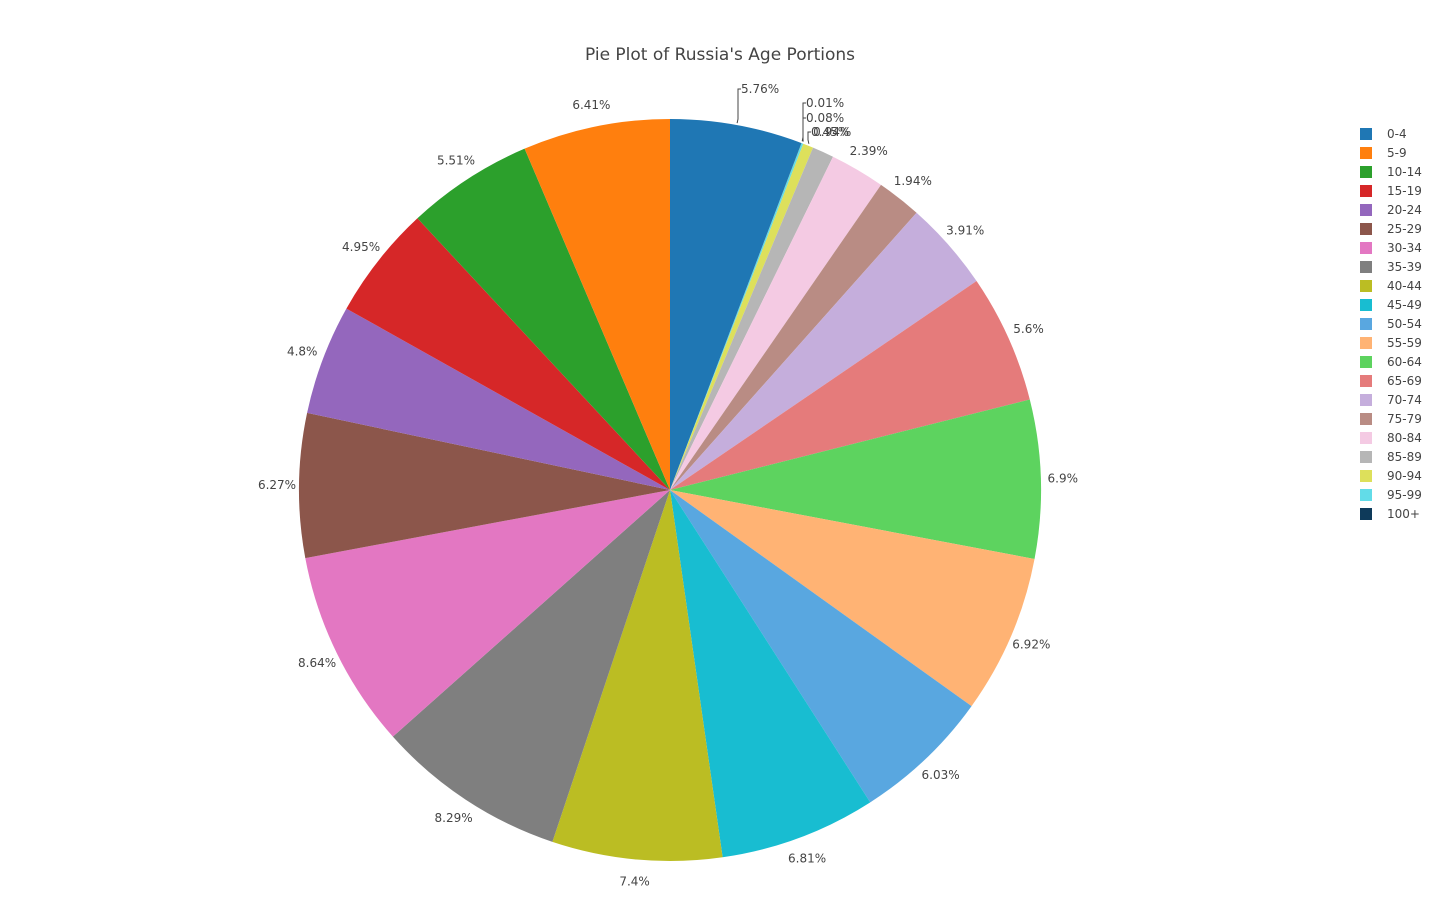  I want to click on legend-label-5-9: 5-9, so click(1397, 153).